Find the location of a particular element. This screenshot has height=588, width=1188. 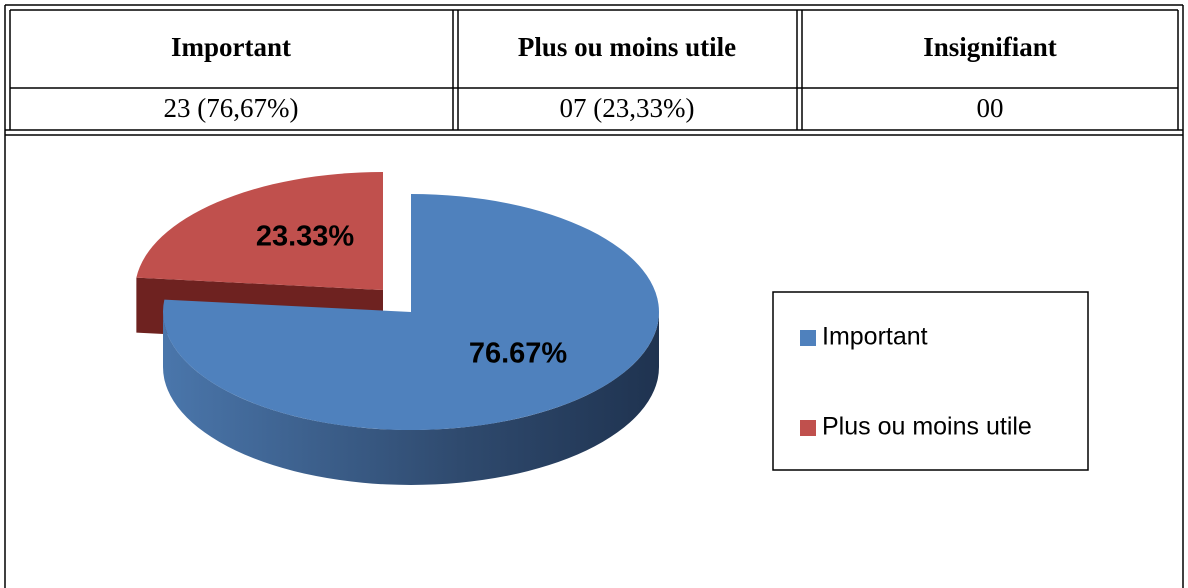

pie-slice is located at coordinates (259, 231).